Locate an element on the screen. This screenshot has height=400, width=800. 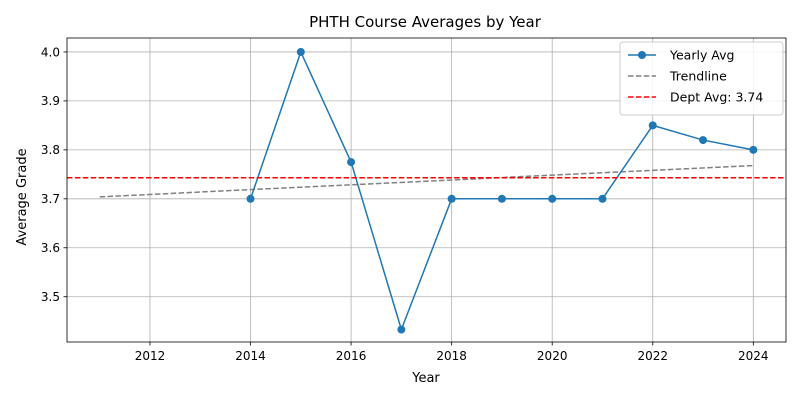
legend: Yearly Avg Trendline Dept Avg: 3.74 is located at coordinates (701, 78).